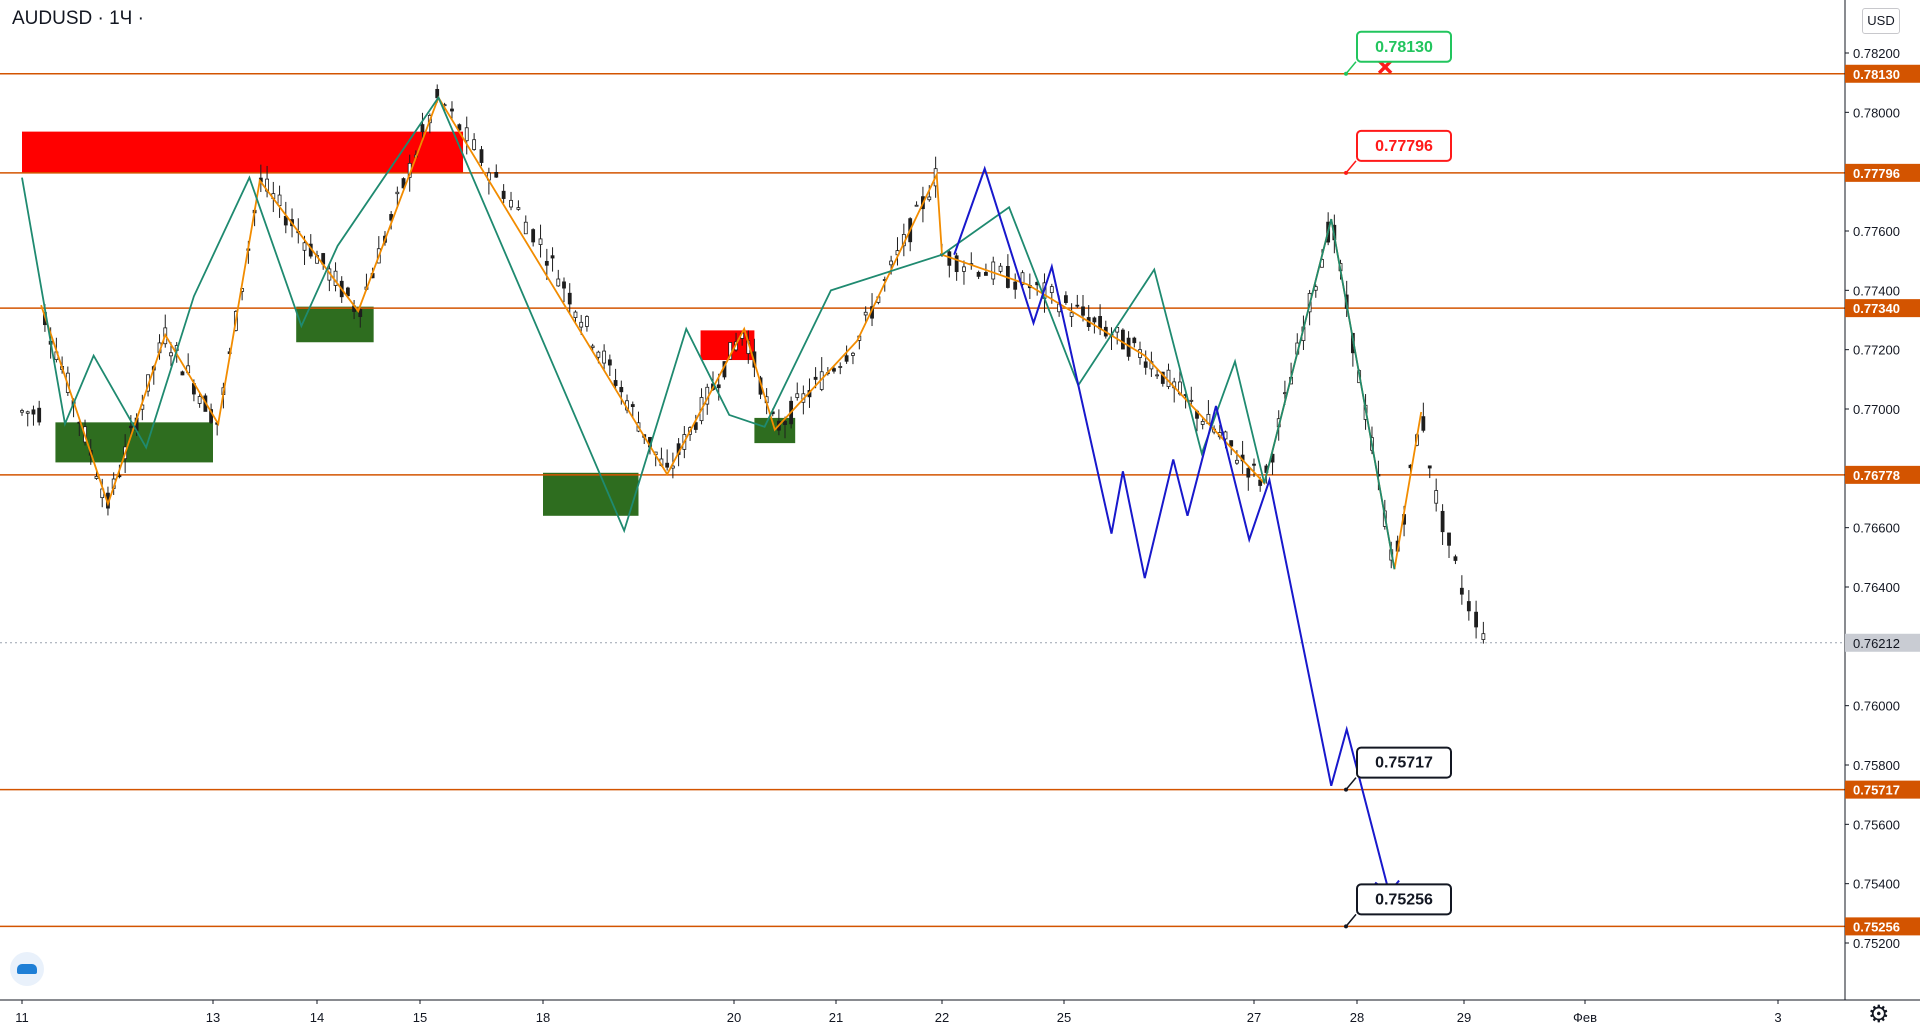  I want to click on price-tick-label: 0.76000, so click(1876, 706).